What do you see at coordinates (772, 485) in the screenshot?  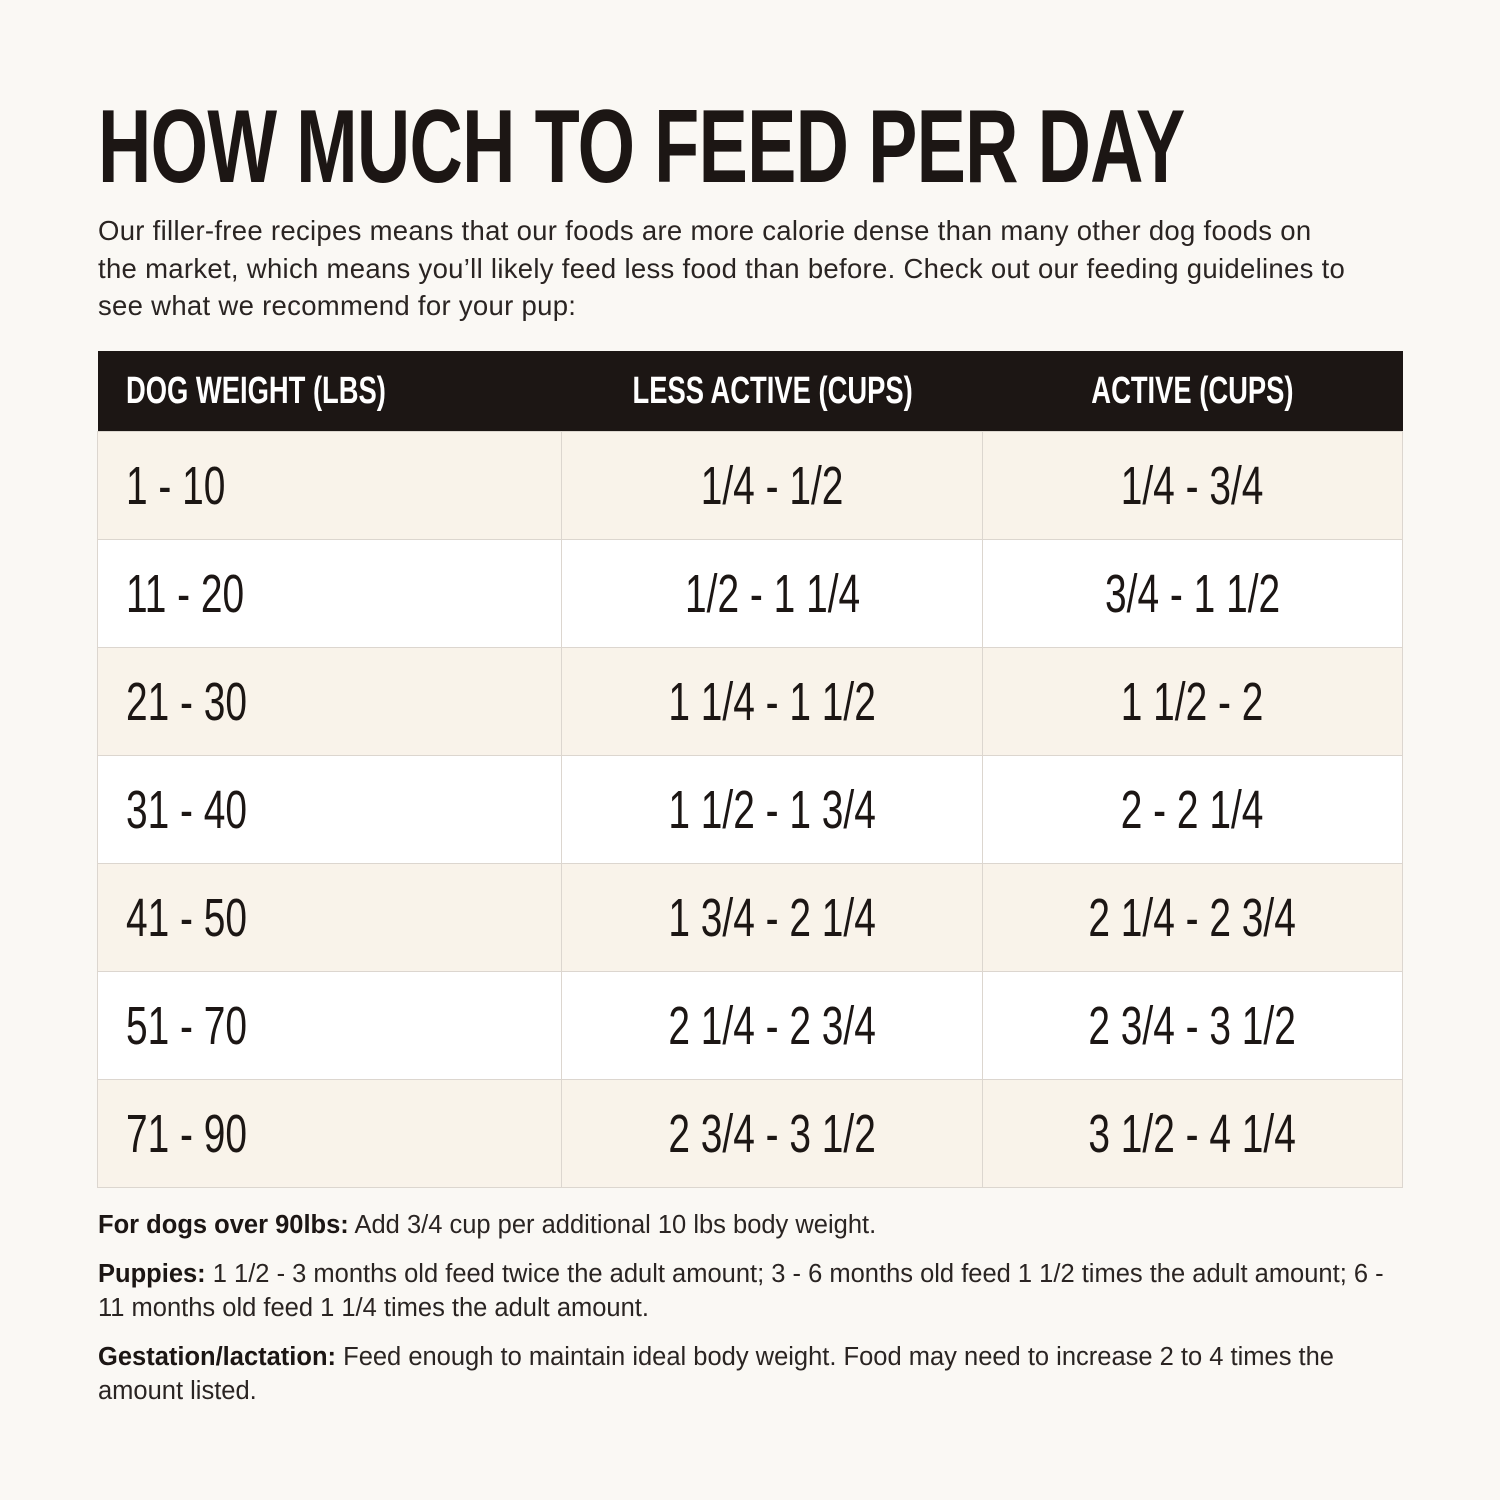 I see `cell-less-active: 1/4 - 1/2` at bounding box center [772, 485].